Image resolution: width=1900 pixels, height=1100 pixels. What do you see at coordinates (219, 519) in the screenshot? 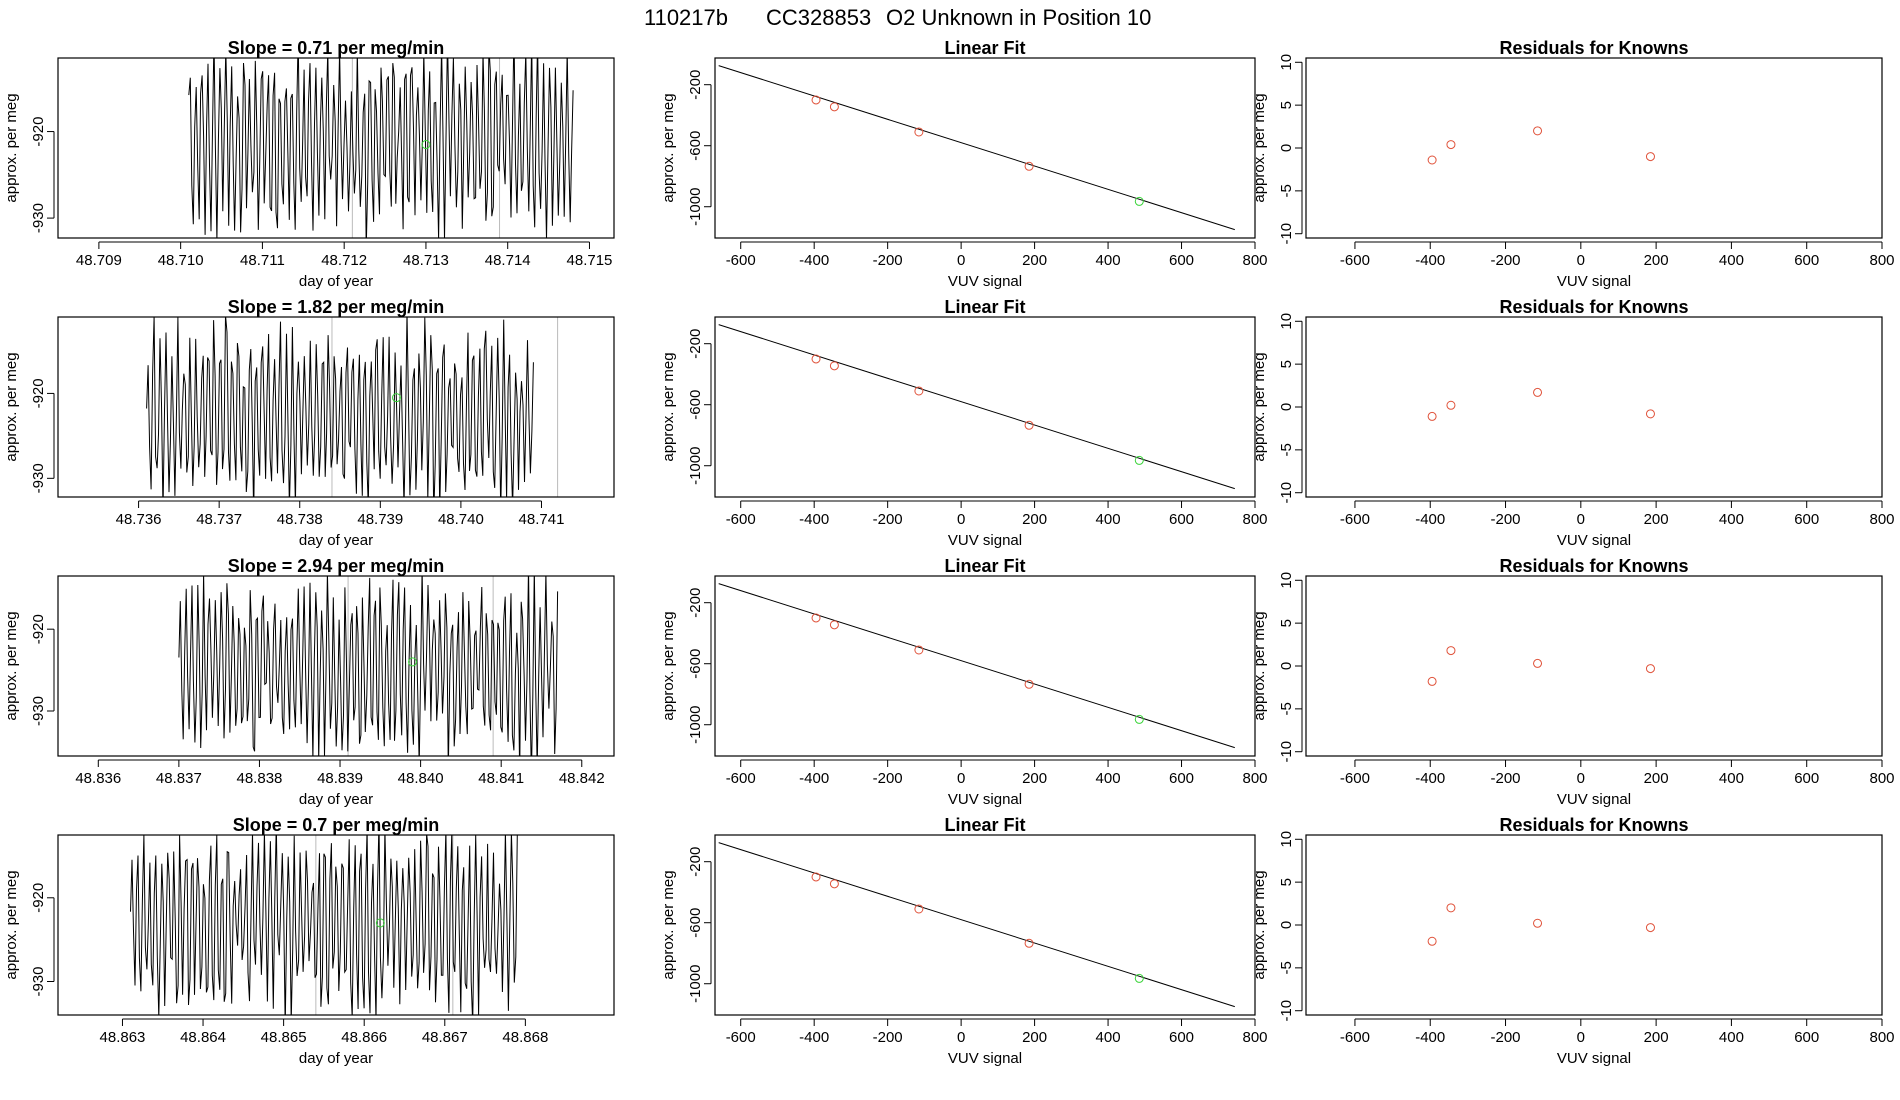
I see `timeseries-x-tick-label: 48.737` at bounding box center [219, 519].